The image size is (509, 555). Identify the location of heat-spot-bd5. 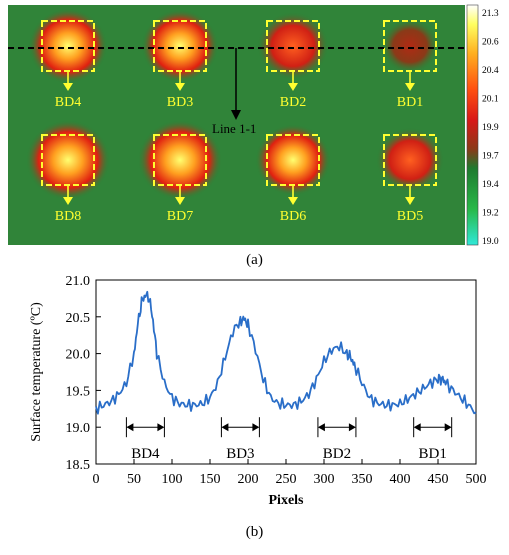
(410, 160).